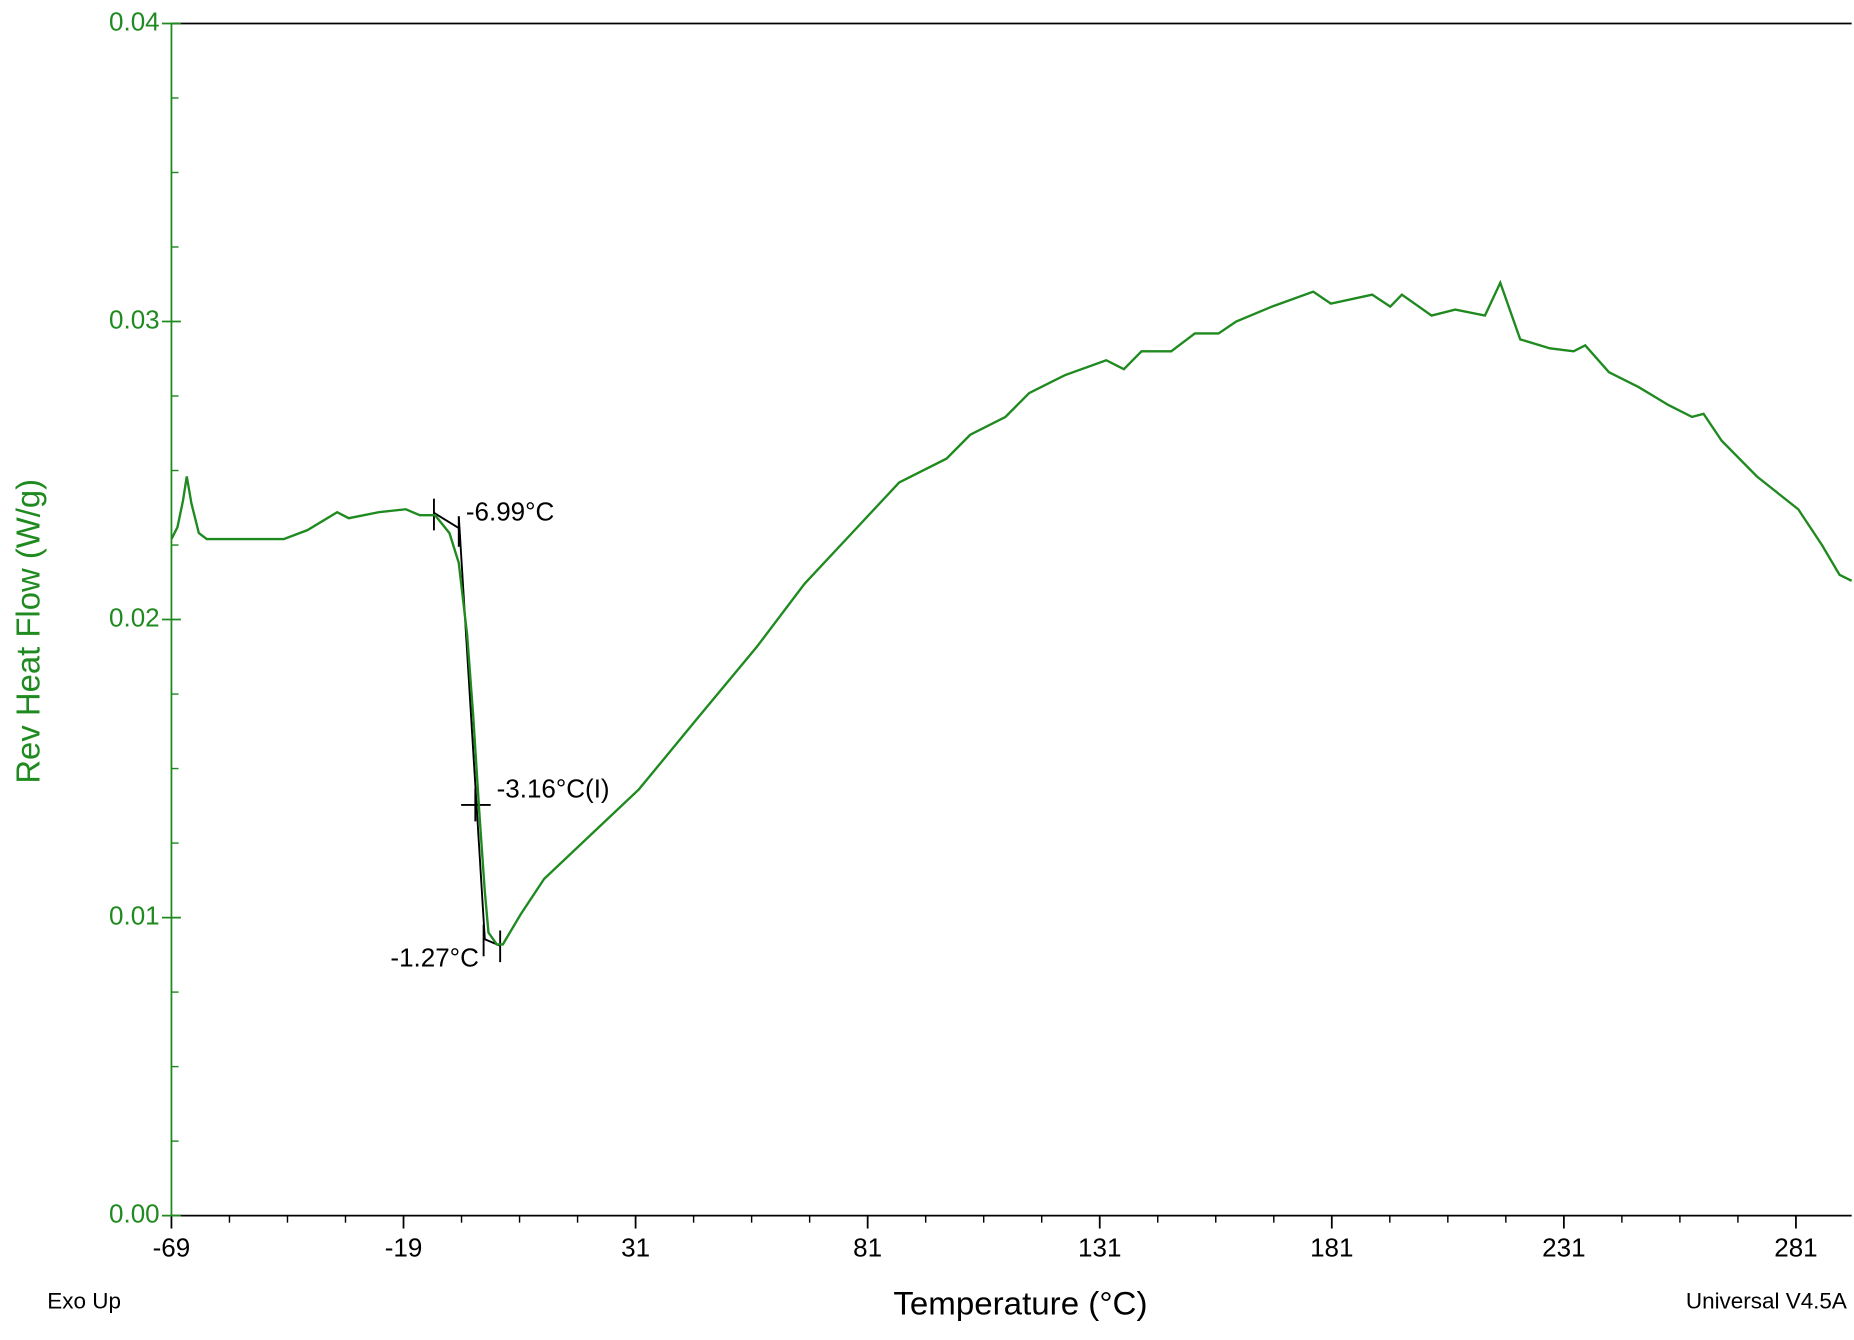 This screenshot has height=1340, width=1854. What do you see at coordinates (84, 1300) in the screenshot?
I see `footer-left: Exo Up` at bounding box center [84, 1300].